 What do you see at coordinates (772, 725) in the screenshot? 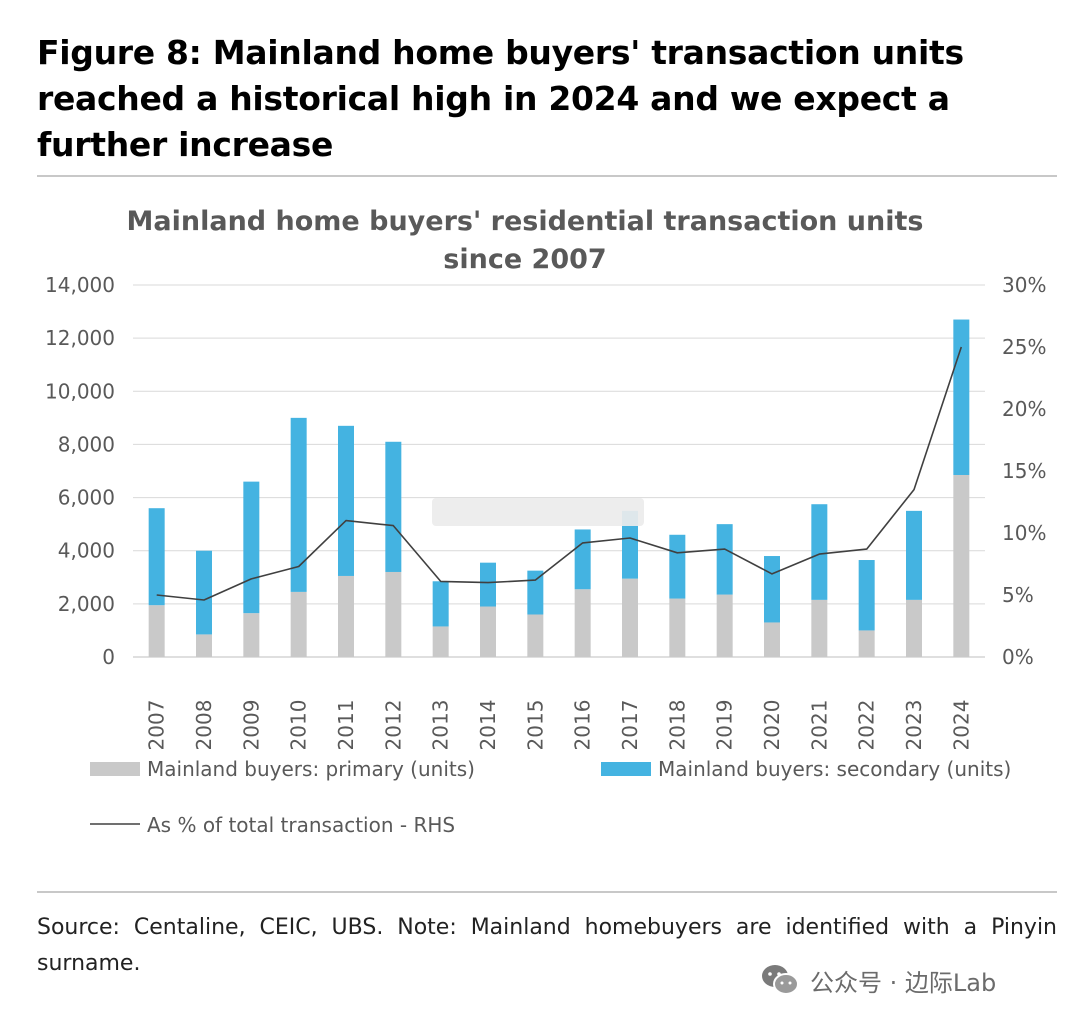
I see `x-tick-label: 2020` at bounding box center [772, 725].